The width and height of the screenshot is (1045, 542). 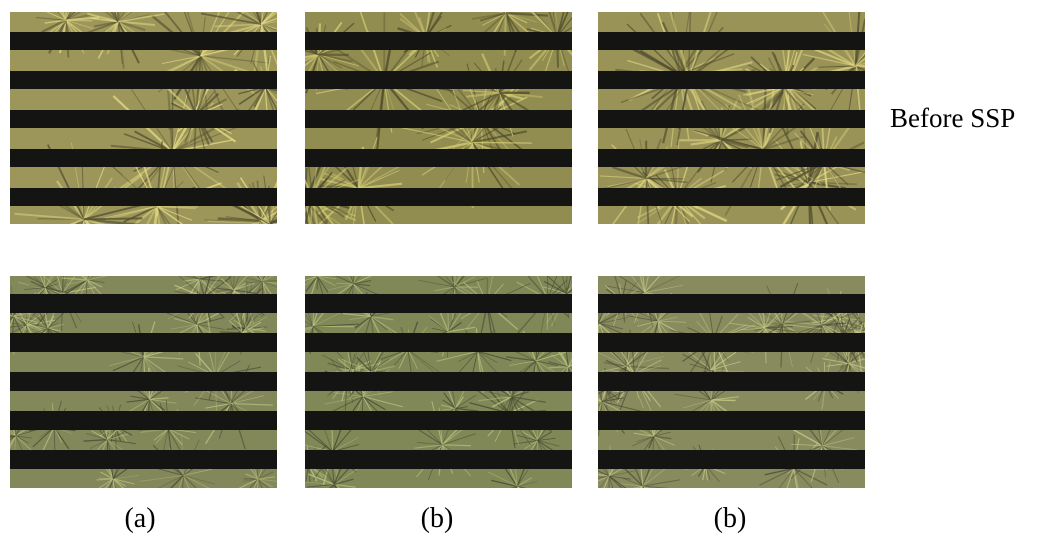 What do you see at coordinates (437, 519) in the screenshot?
I see `caption-b: (b)` at bounding box center [437, 519].